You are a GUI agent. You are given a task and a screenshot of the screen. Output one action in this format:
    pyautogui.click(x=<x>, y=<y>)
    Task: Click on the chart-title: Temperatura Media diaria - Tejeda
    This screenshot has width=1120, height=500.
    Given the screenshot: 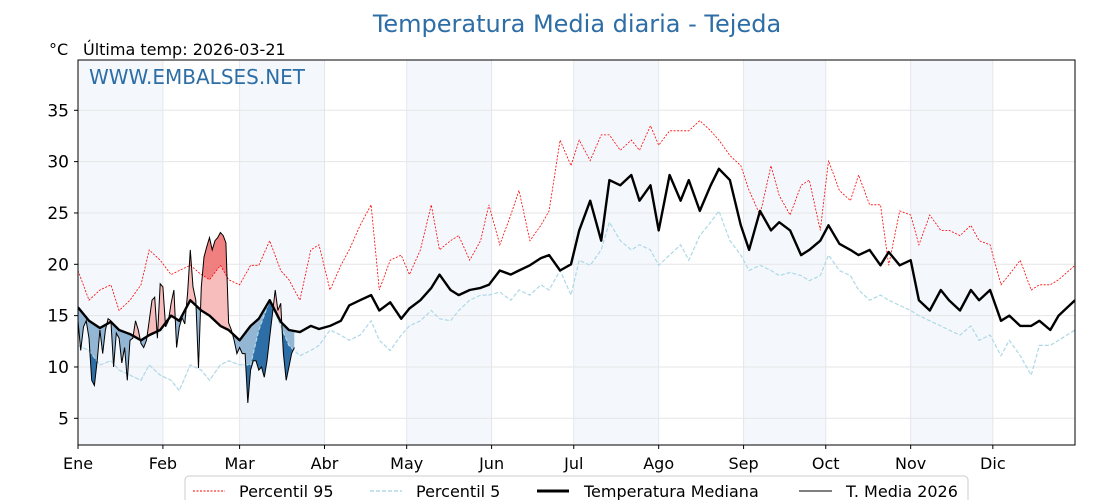 What is the action you would take?
    pyautogui.click(x=576, y=24)
    